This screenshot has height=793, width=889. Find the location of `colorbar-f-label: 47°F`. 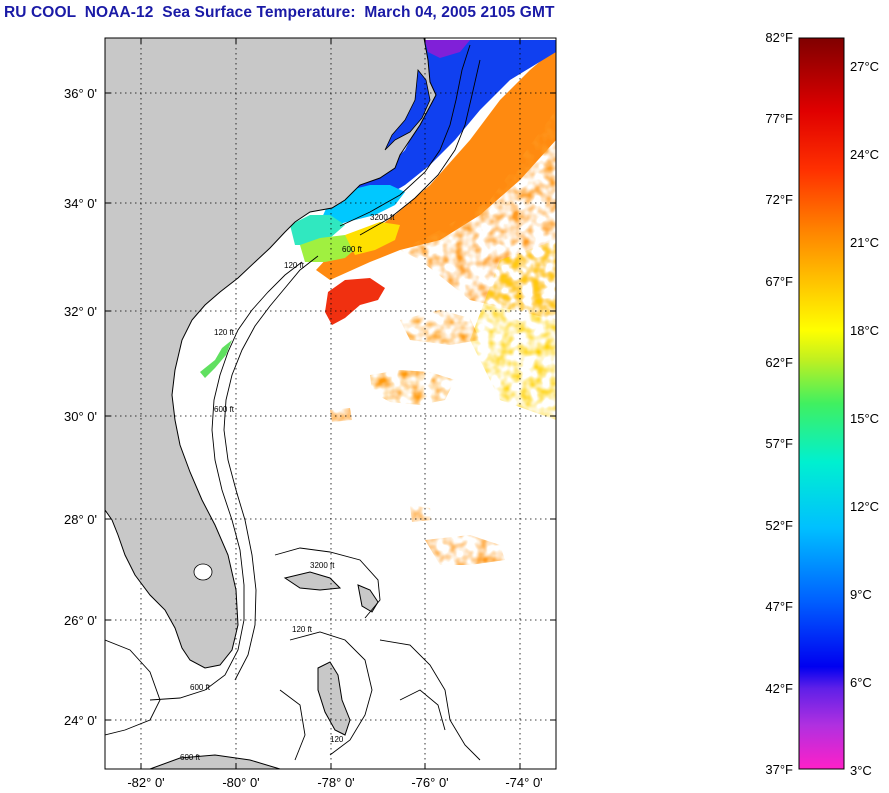

colorbar-f-label: 47°F is located at coordinates (779, 606).